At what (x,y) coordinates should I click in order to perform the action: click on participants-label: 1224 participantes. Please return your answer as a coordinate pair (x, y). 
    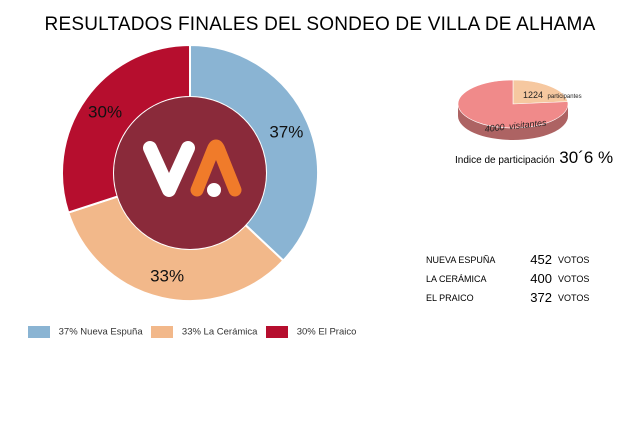
    Looking at the image, I should click on (552, 95).